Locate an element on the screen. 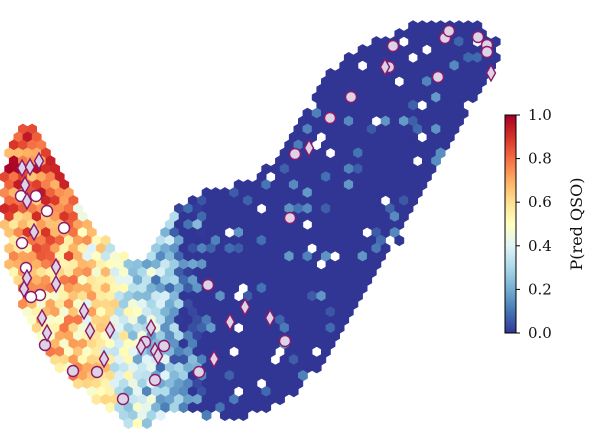 The height and width of the screenshot is (447, 593). colorbar-tick-label: 0.6 is located at coordinates (540, 202).